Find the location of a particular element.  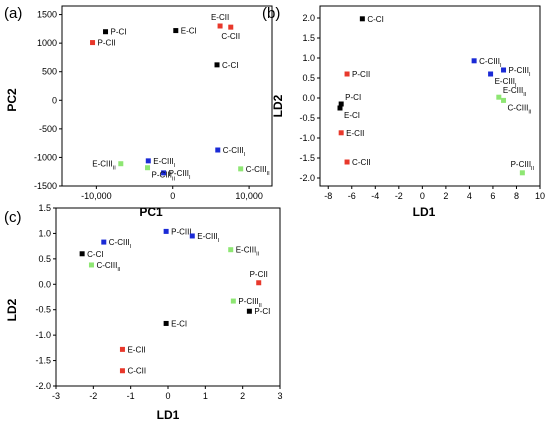

panel-a-point-label: C-CIIIII is located at coordinates (258, 171).